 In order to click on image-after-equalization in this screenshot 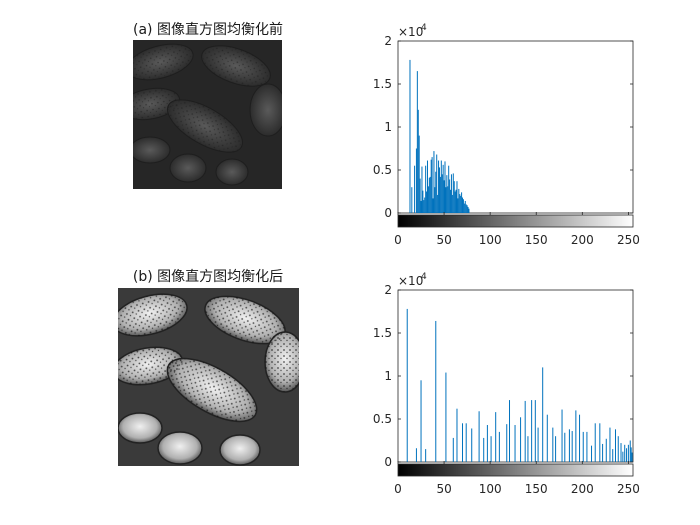, I will do `click(208, 377)`.